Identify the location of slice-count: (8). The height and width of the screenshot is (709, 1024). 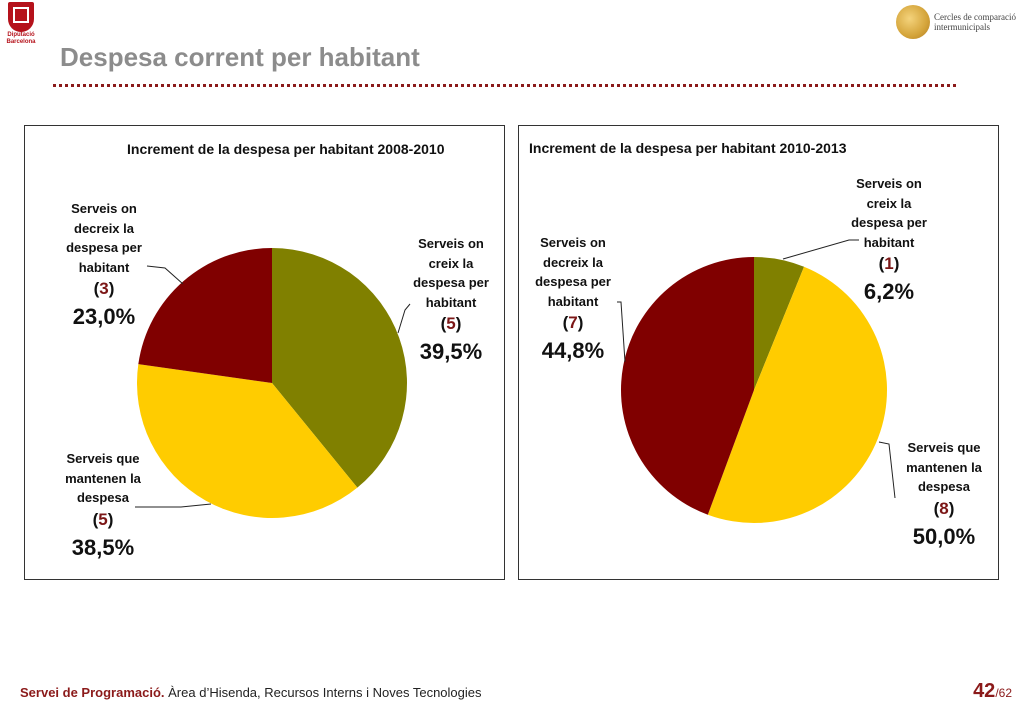
(944, 508).